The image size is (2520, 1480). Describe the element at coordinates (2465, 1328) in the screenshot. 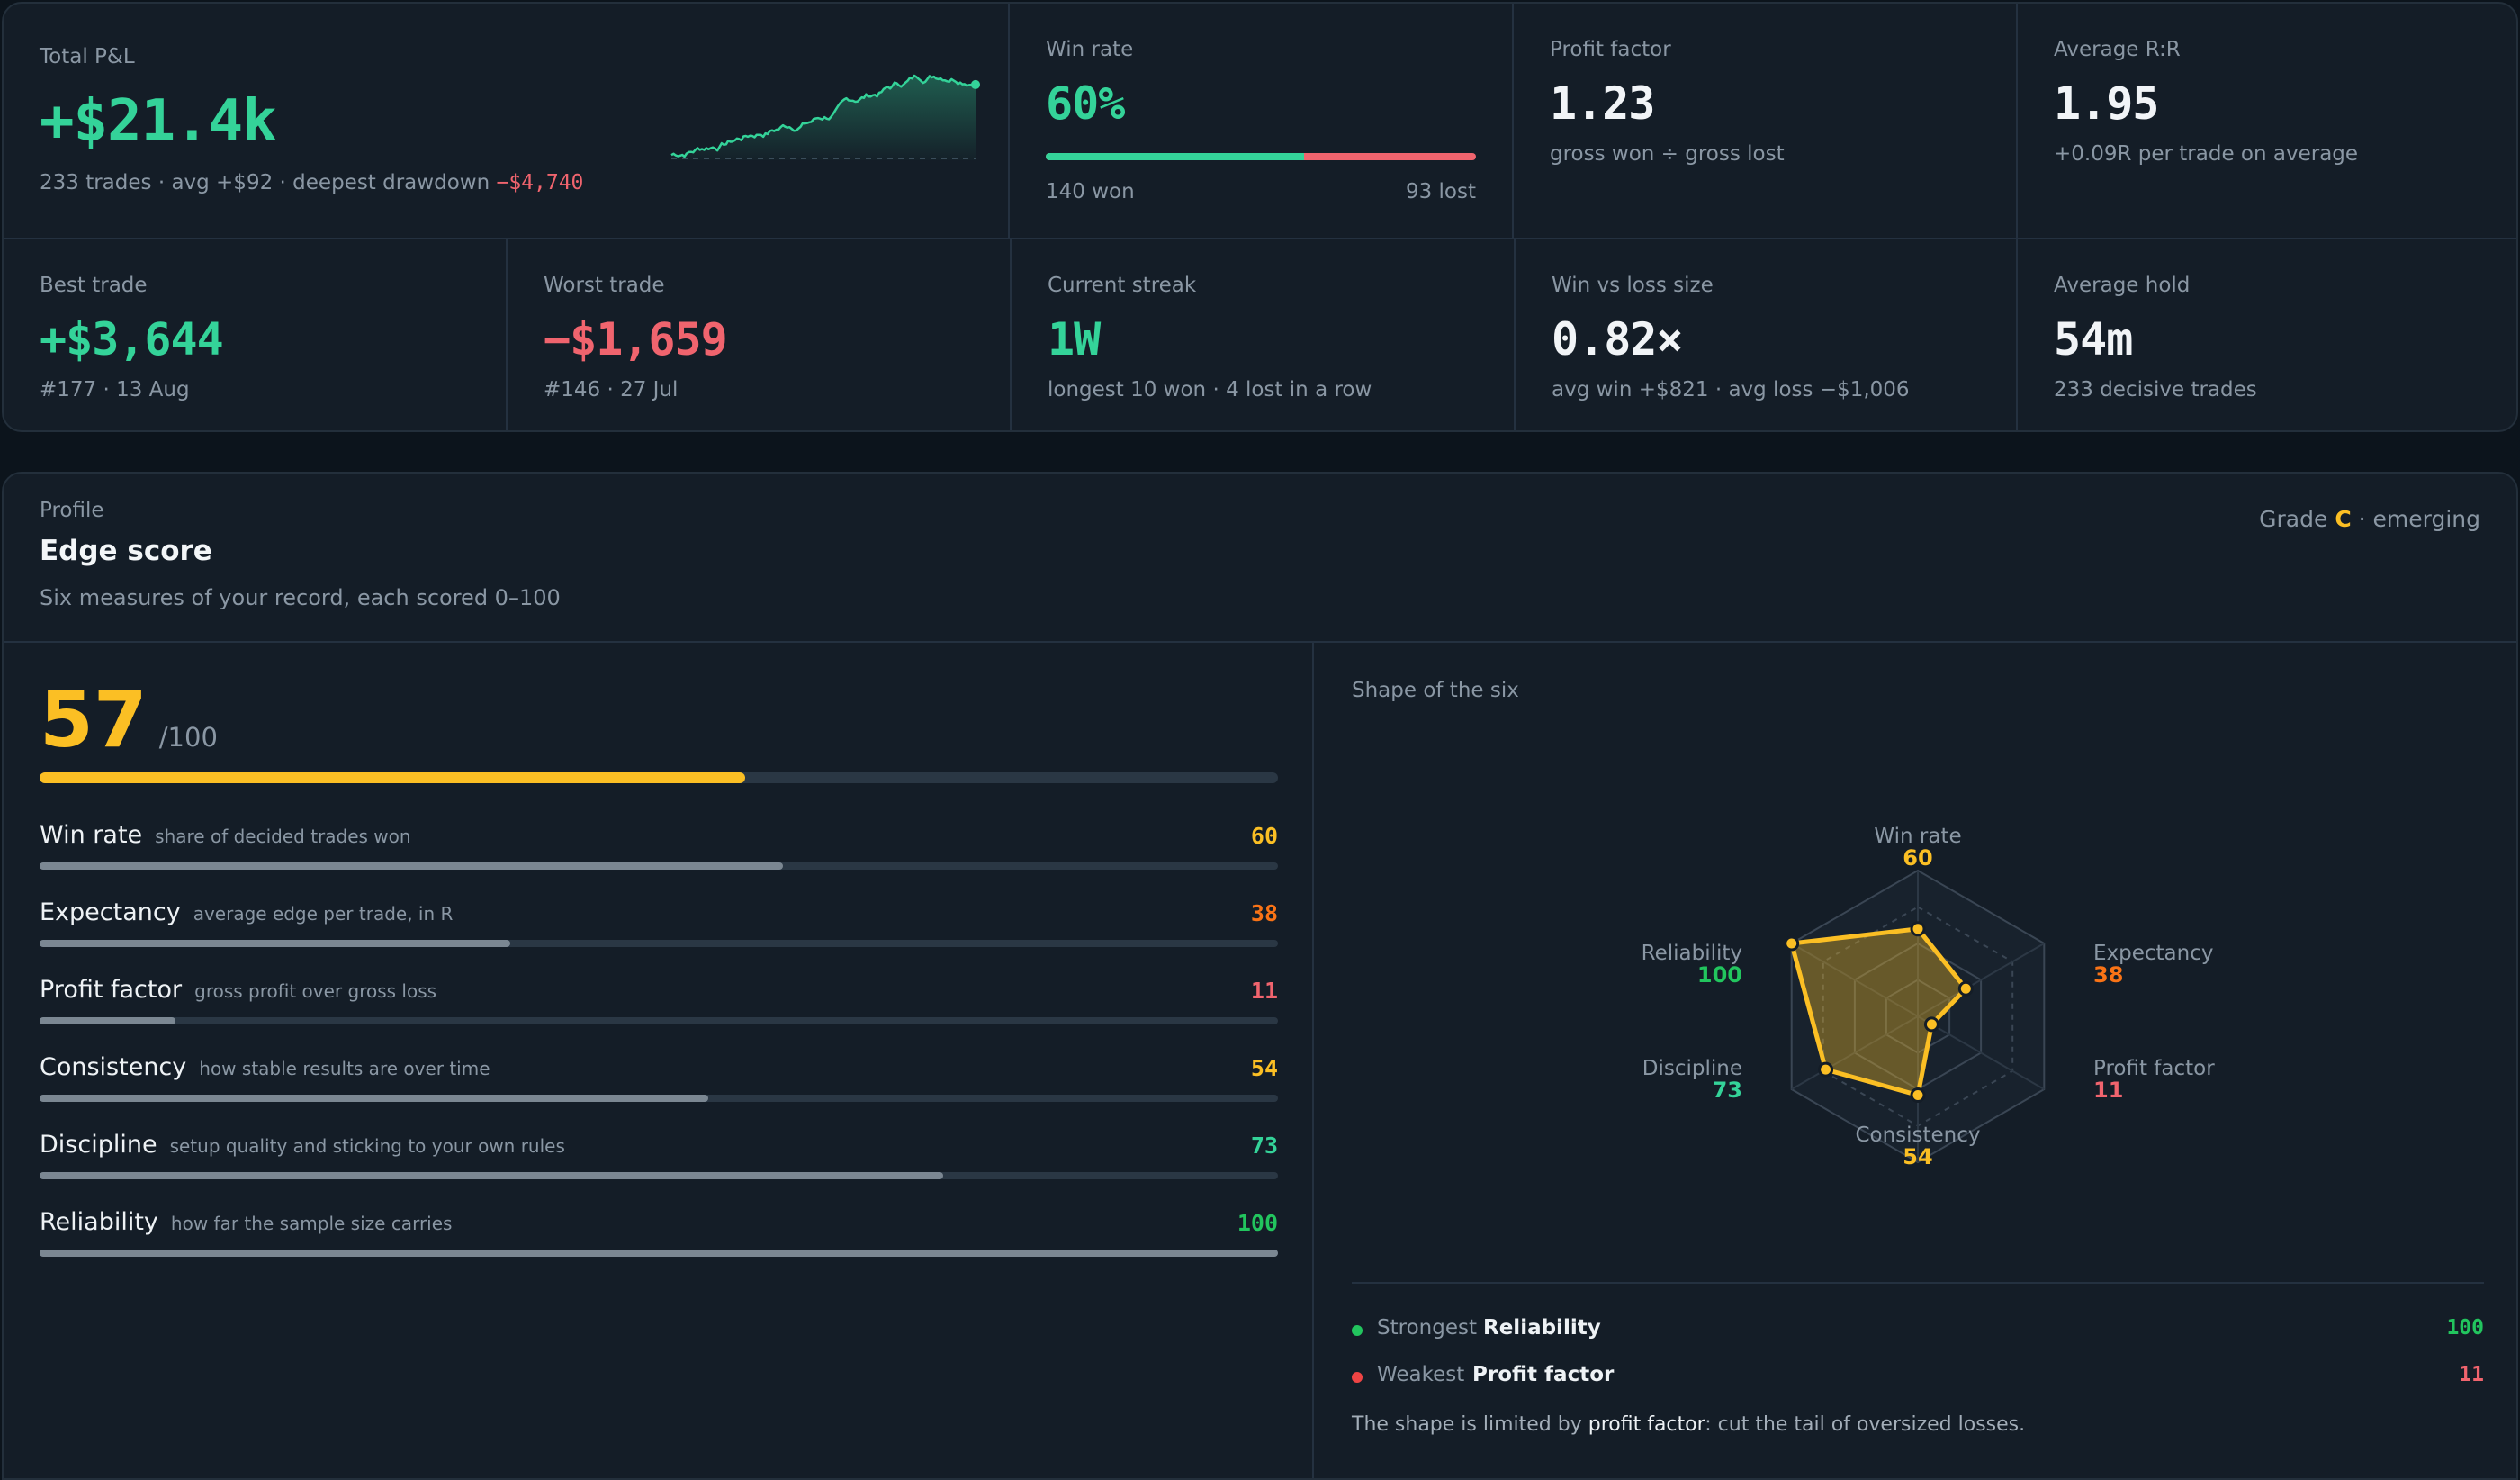

I see `strongest-value: 100` at that location.